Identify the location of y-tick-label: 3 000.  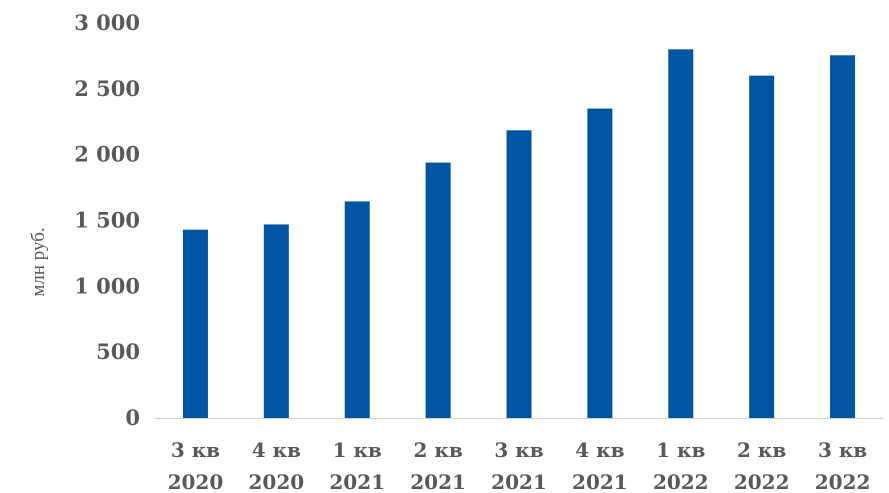
(107, 22).